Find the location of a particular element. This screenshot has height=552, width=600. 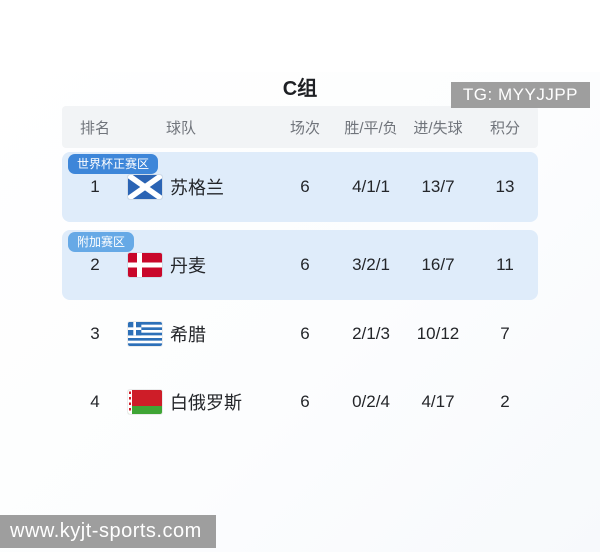

team-name: 白俄罗斯 is located at coordinates (206, 403).